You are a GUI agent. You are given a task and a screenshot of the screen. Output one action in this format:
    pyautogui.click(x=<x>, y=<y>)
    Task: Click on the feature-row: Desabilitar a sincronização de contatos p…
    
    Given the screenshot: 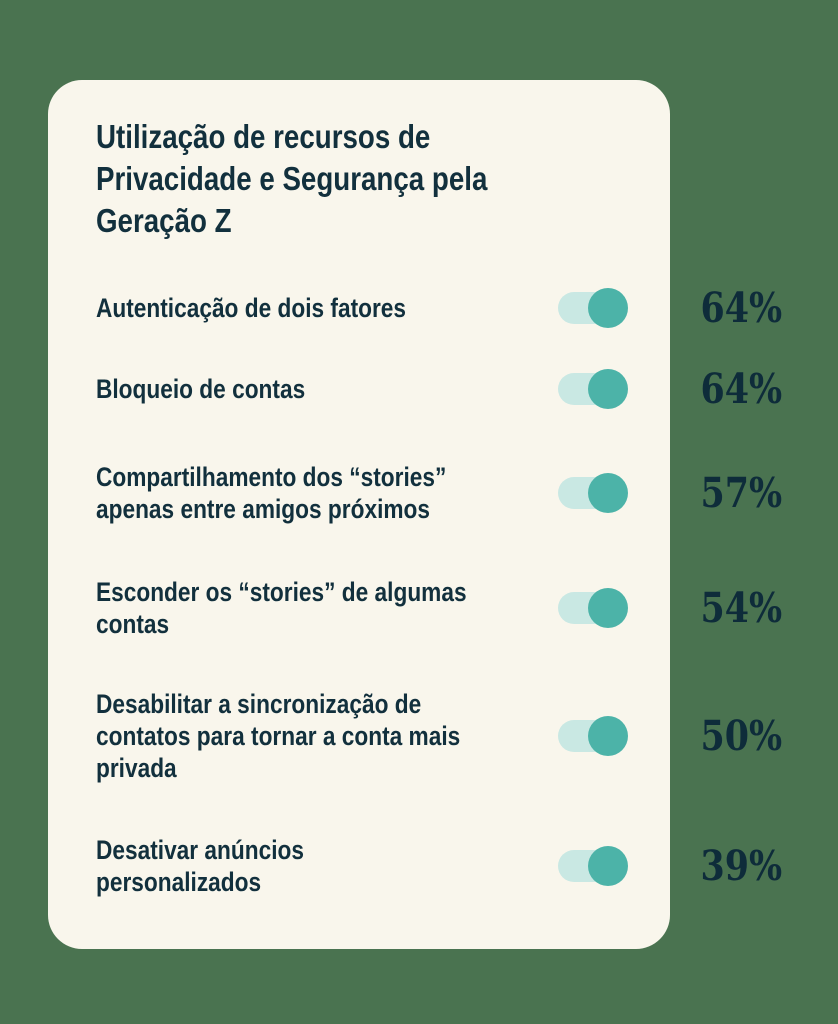 What is the action you would take?
    pyautogui.click(x=453, y=736)
    